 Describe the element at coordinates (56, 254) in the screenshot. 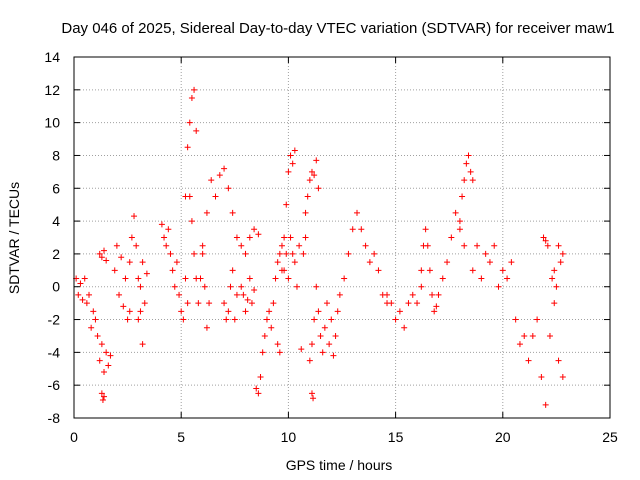

I see `y-tick-label: 2` at that location.